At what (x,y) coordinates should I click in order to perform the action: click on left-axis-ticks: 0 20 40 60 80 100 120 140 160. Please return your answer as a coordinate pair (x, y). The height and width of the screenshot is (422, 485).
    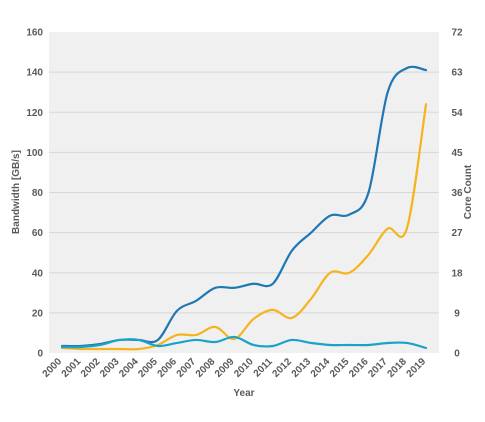
    Looking at the image, I should click on (34, 194).